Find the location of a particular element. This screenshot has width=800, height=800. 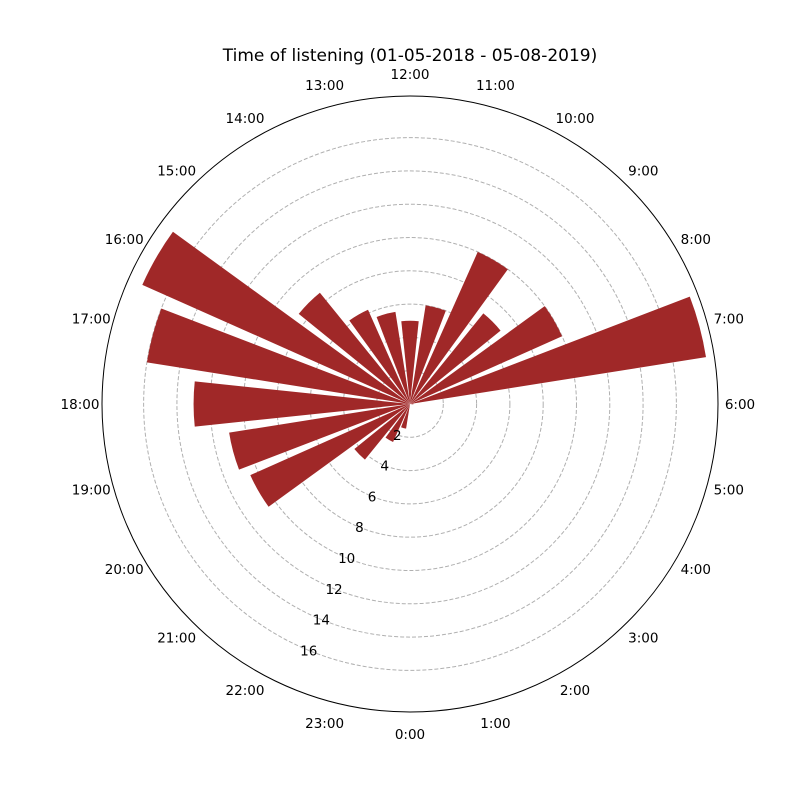

hour-label-23-00: 23:00 is located at coordinates (324, 724).